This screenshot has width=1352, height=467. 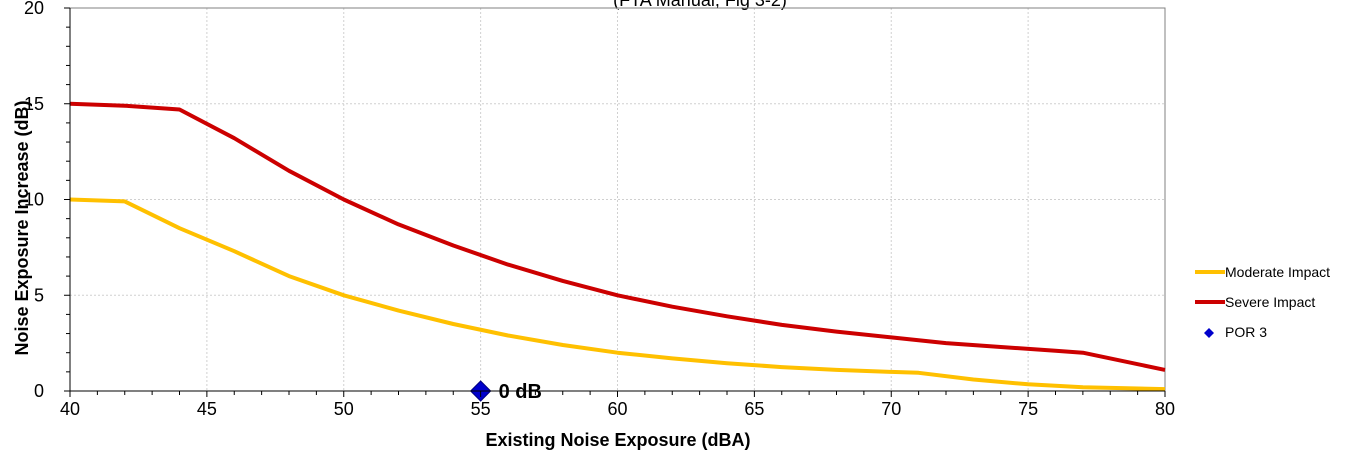 What do you see at coordinates (39, 295) in the screenshot?
I see `y-tick-label: 5` at bounding box center [39, 295].